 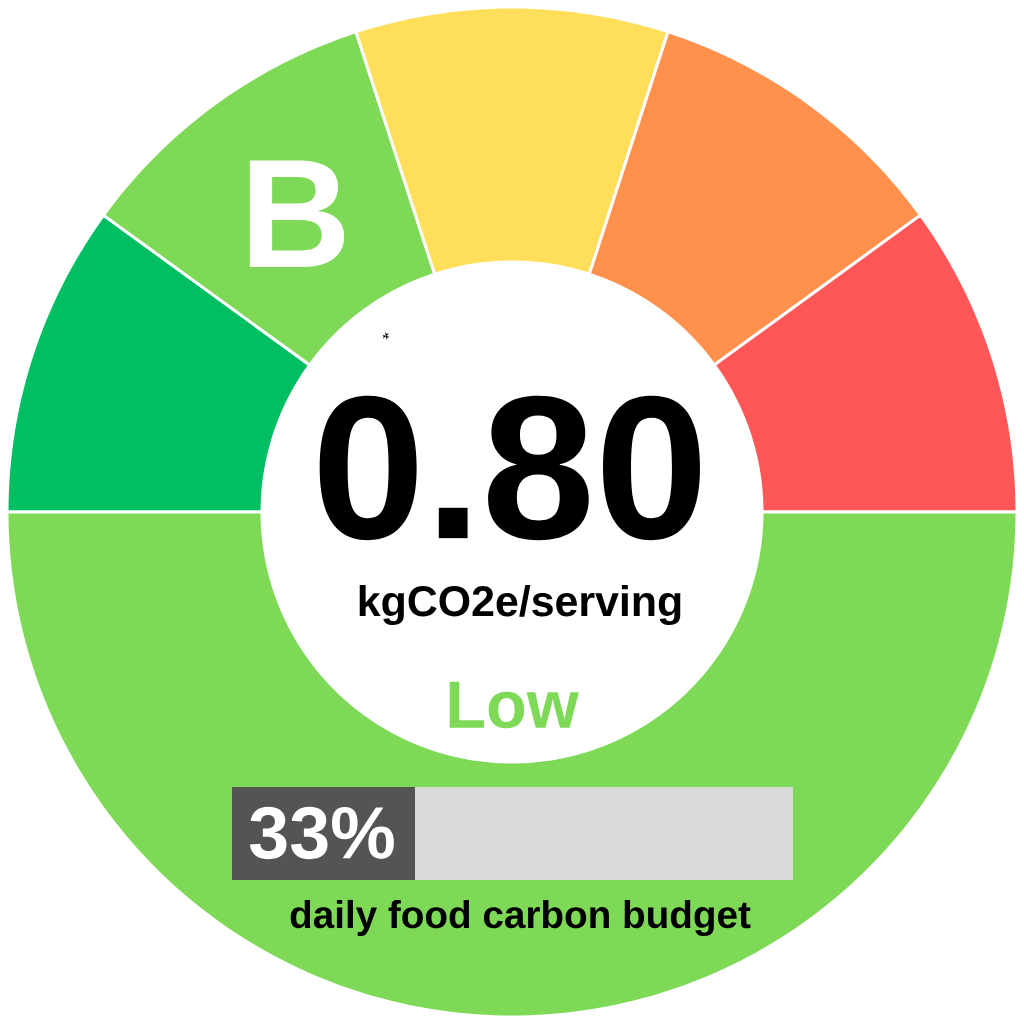 I want to click on slice-label: B, so click(x=297, y=213).